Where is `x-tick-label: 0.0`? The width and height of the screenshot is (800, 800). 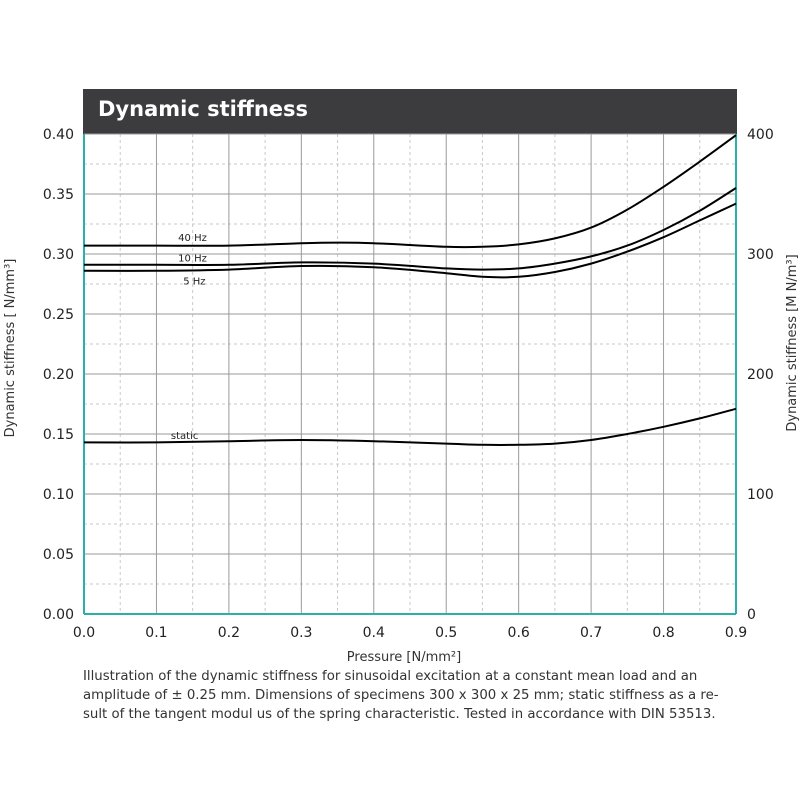
x-tick-label: 0.0 is located at coordinates (84, 633).